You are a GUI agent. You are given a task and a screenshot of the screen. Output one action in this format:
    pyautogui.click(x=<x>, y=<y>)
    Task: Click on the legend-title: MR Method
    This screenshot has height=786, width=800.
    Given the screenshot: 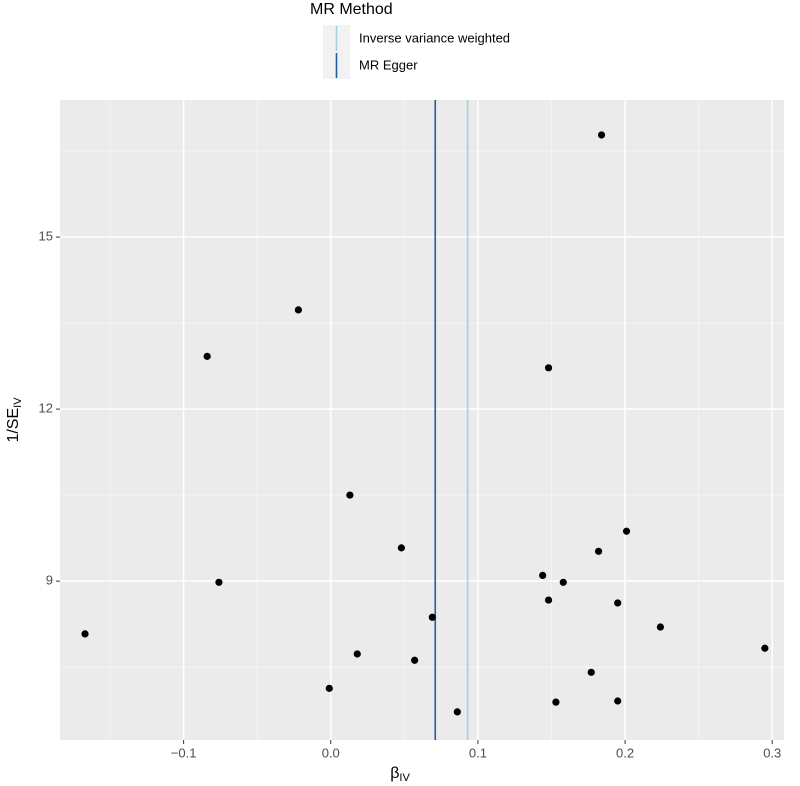 What is the action you would take?
    pyautogui.click(x=351, y=9)
    